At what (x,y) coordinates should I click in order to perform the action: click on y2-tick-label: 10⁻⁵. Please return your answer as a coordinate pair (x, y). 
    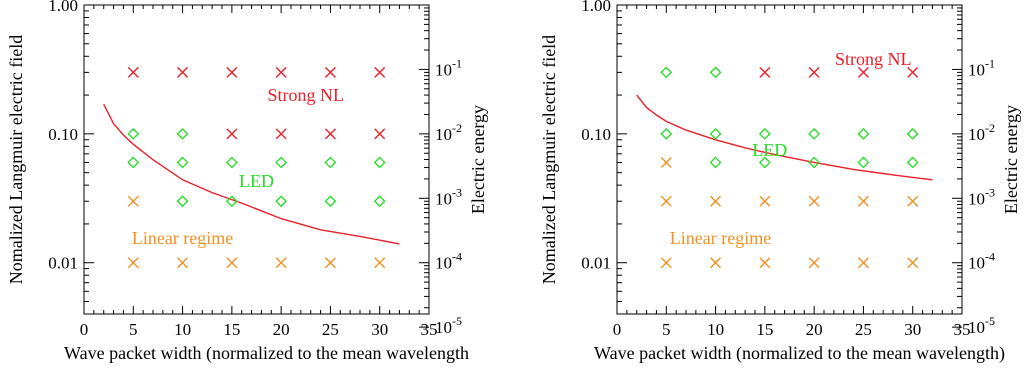
    Looking at the image, I should click on (448, 325).